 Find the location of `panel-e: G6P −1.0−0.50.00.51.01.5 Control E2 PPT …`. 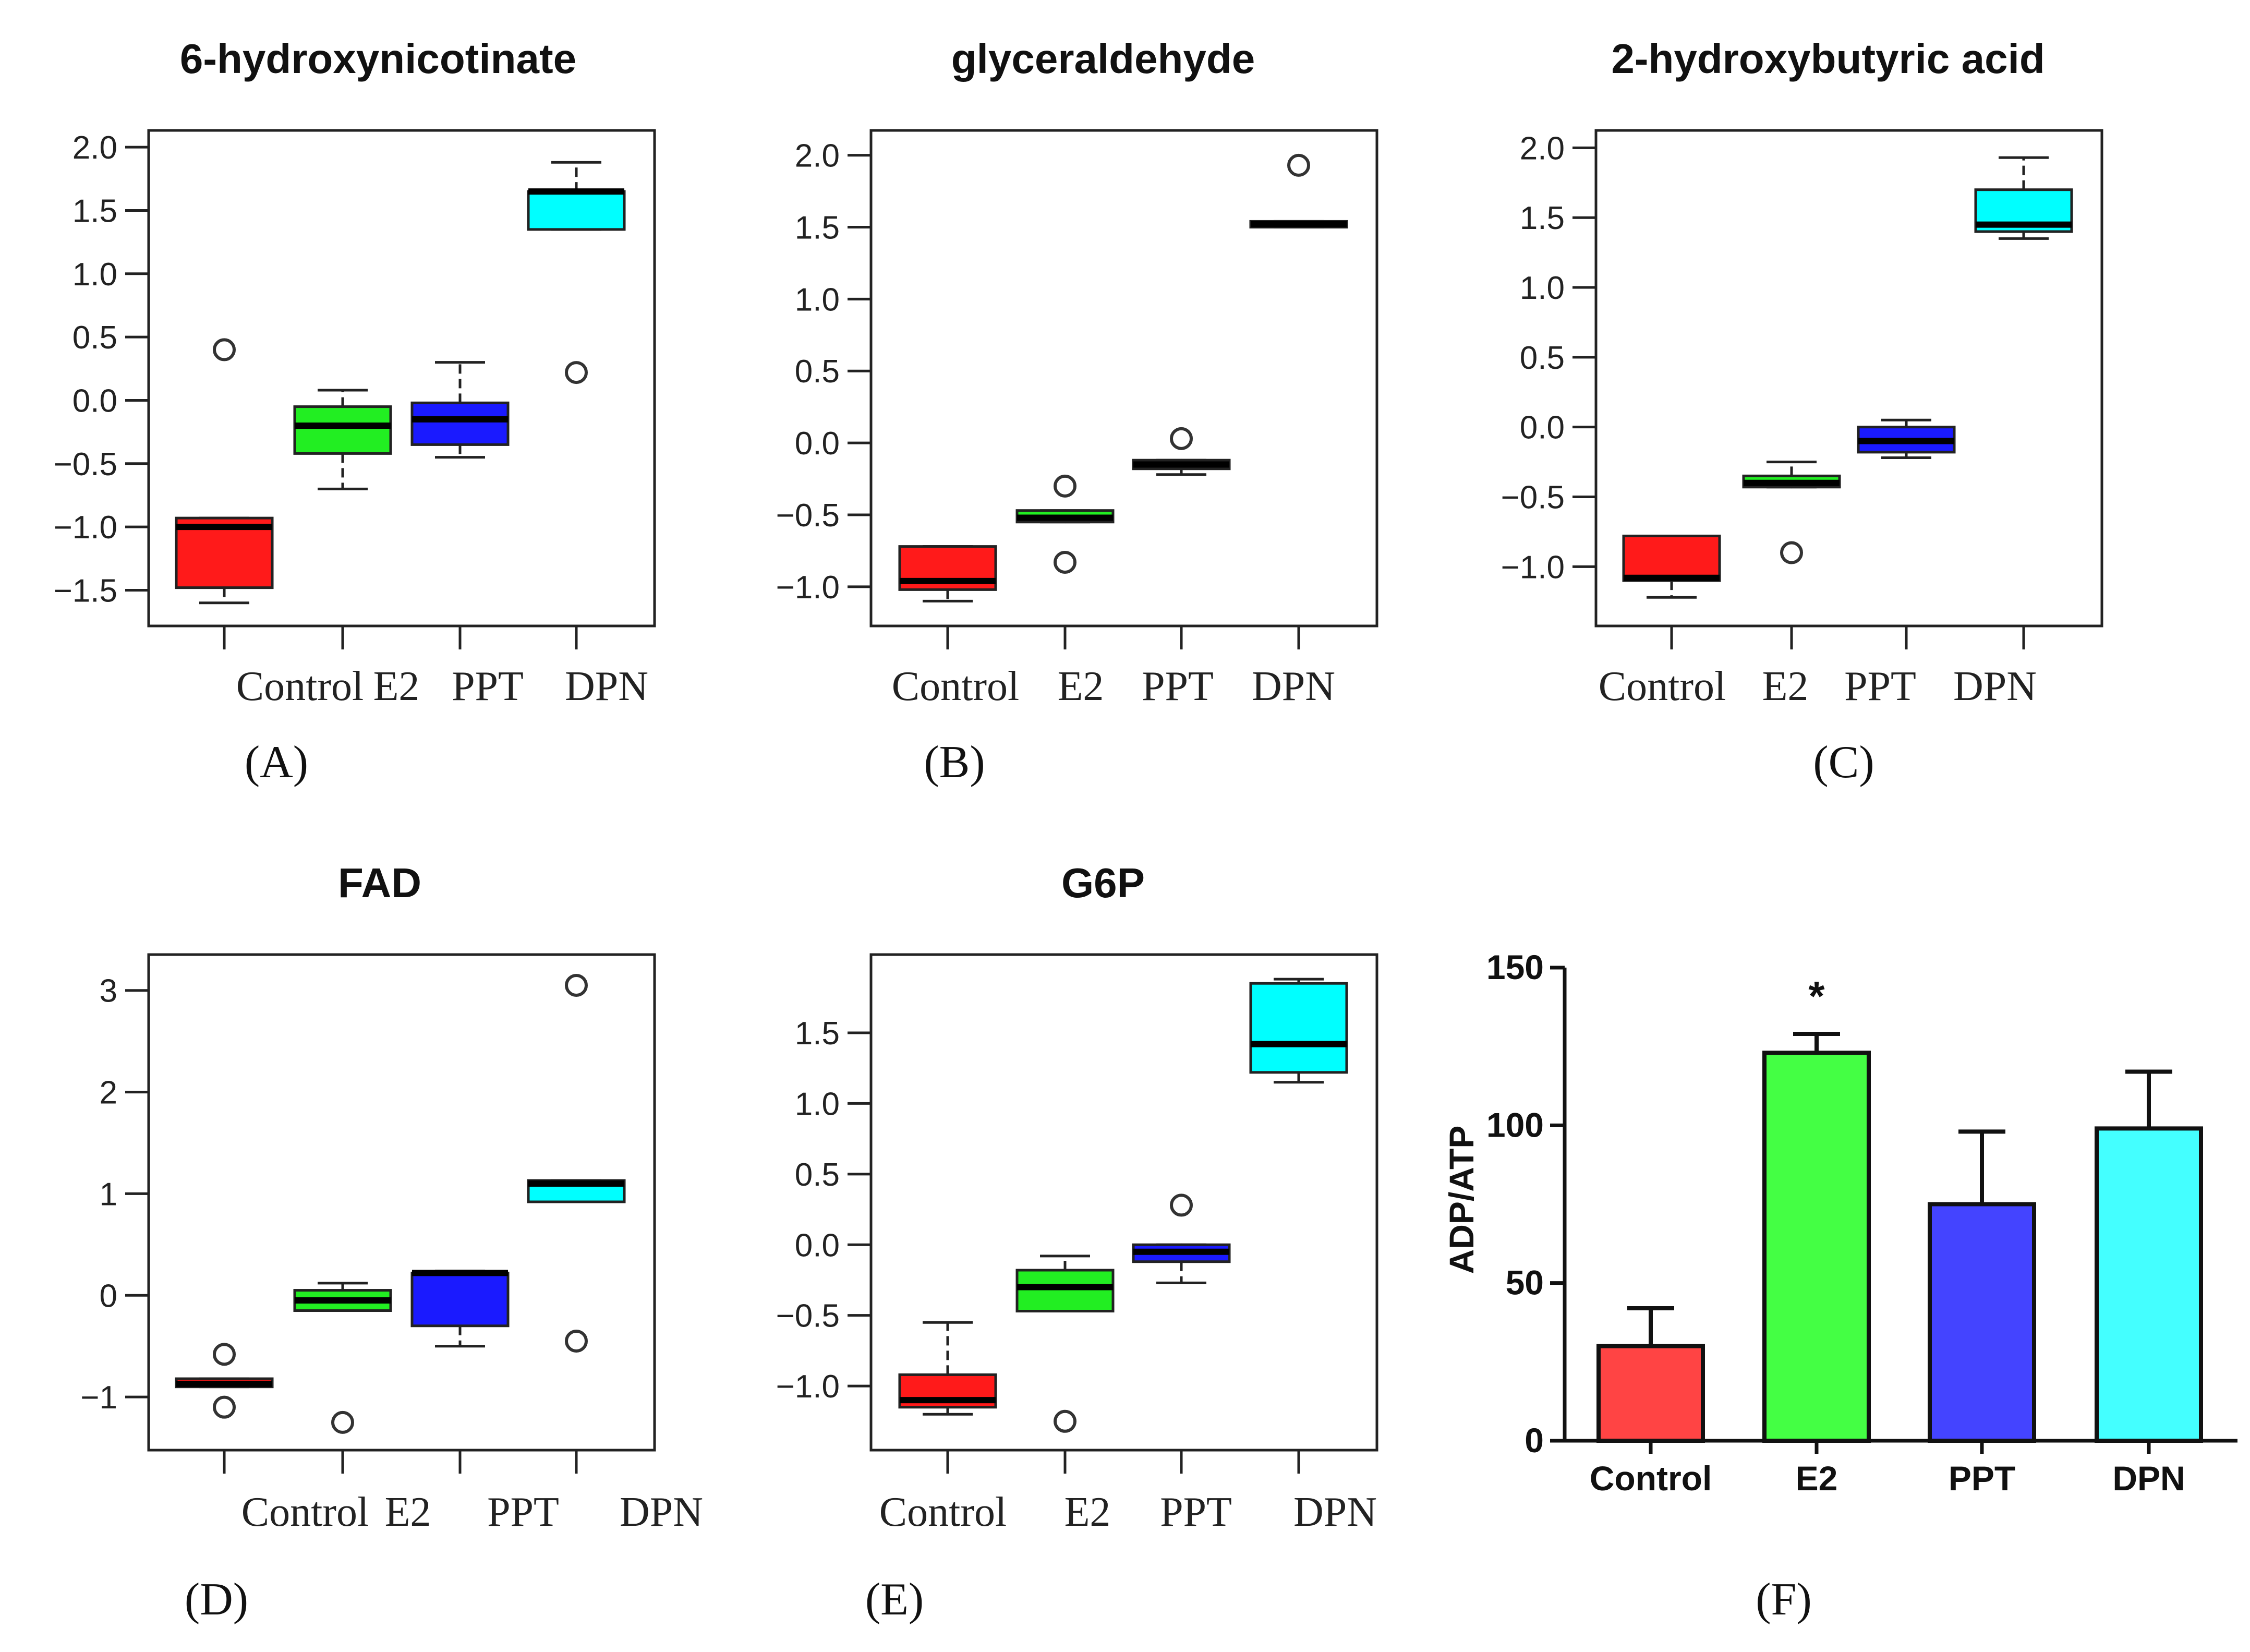

panel-e: G6P −1.0−0.50.00.51.01.5 Control E2 PPT … is located at coordinates (1077, 1242).